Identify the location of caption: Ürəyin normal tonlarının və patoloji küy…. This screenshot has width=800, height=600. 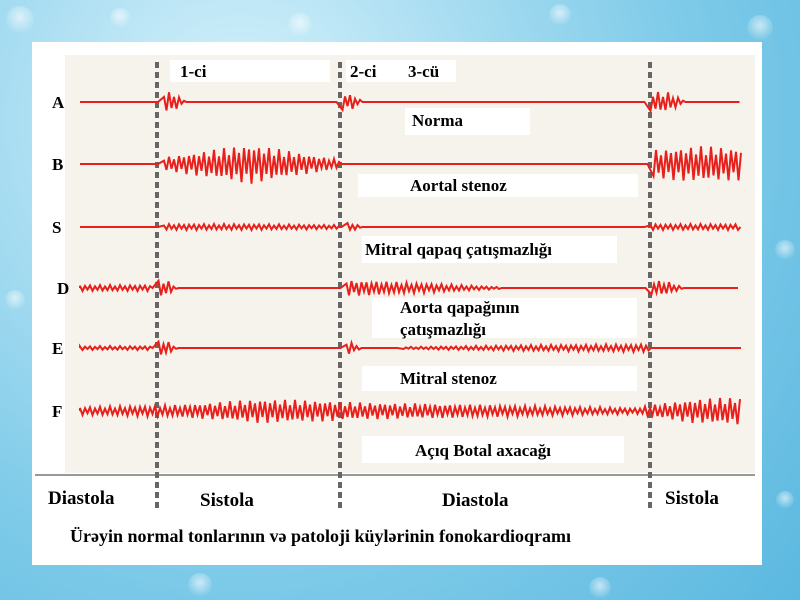
(320, 536).